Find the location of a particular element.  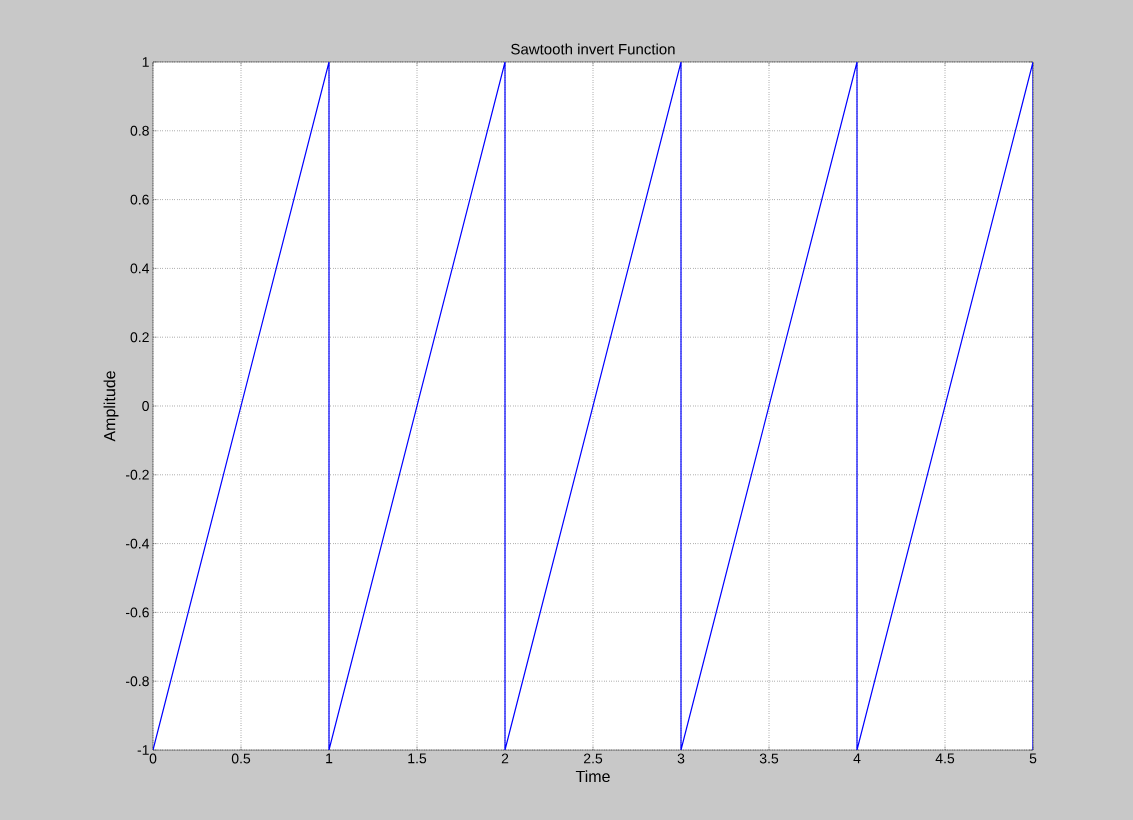

x-tick-label: 0 is located at coordinates (153, 758).